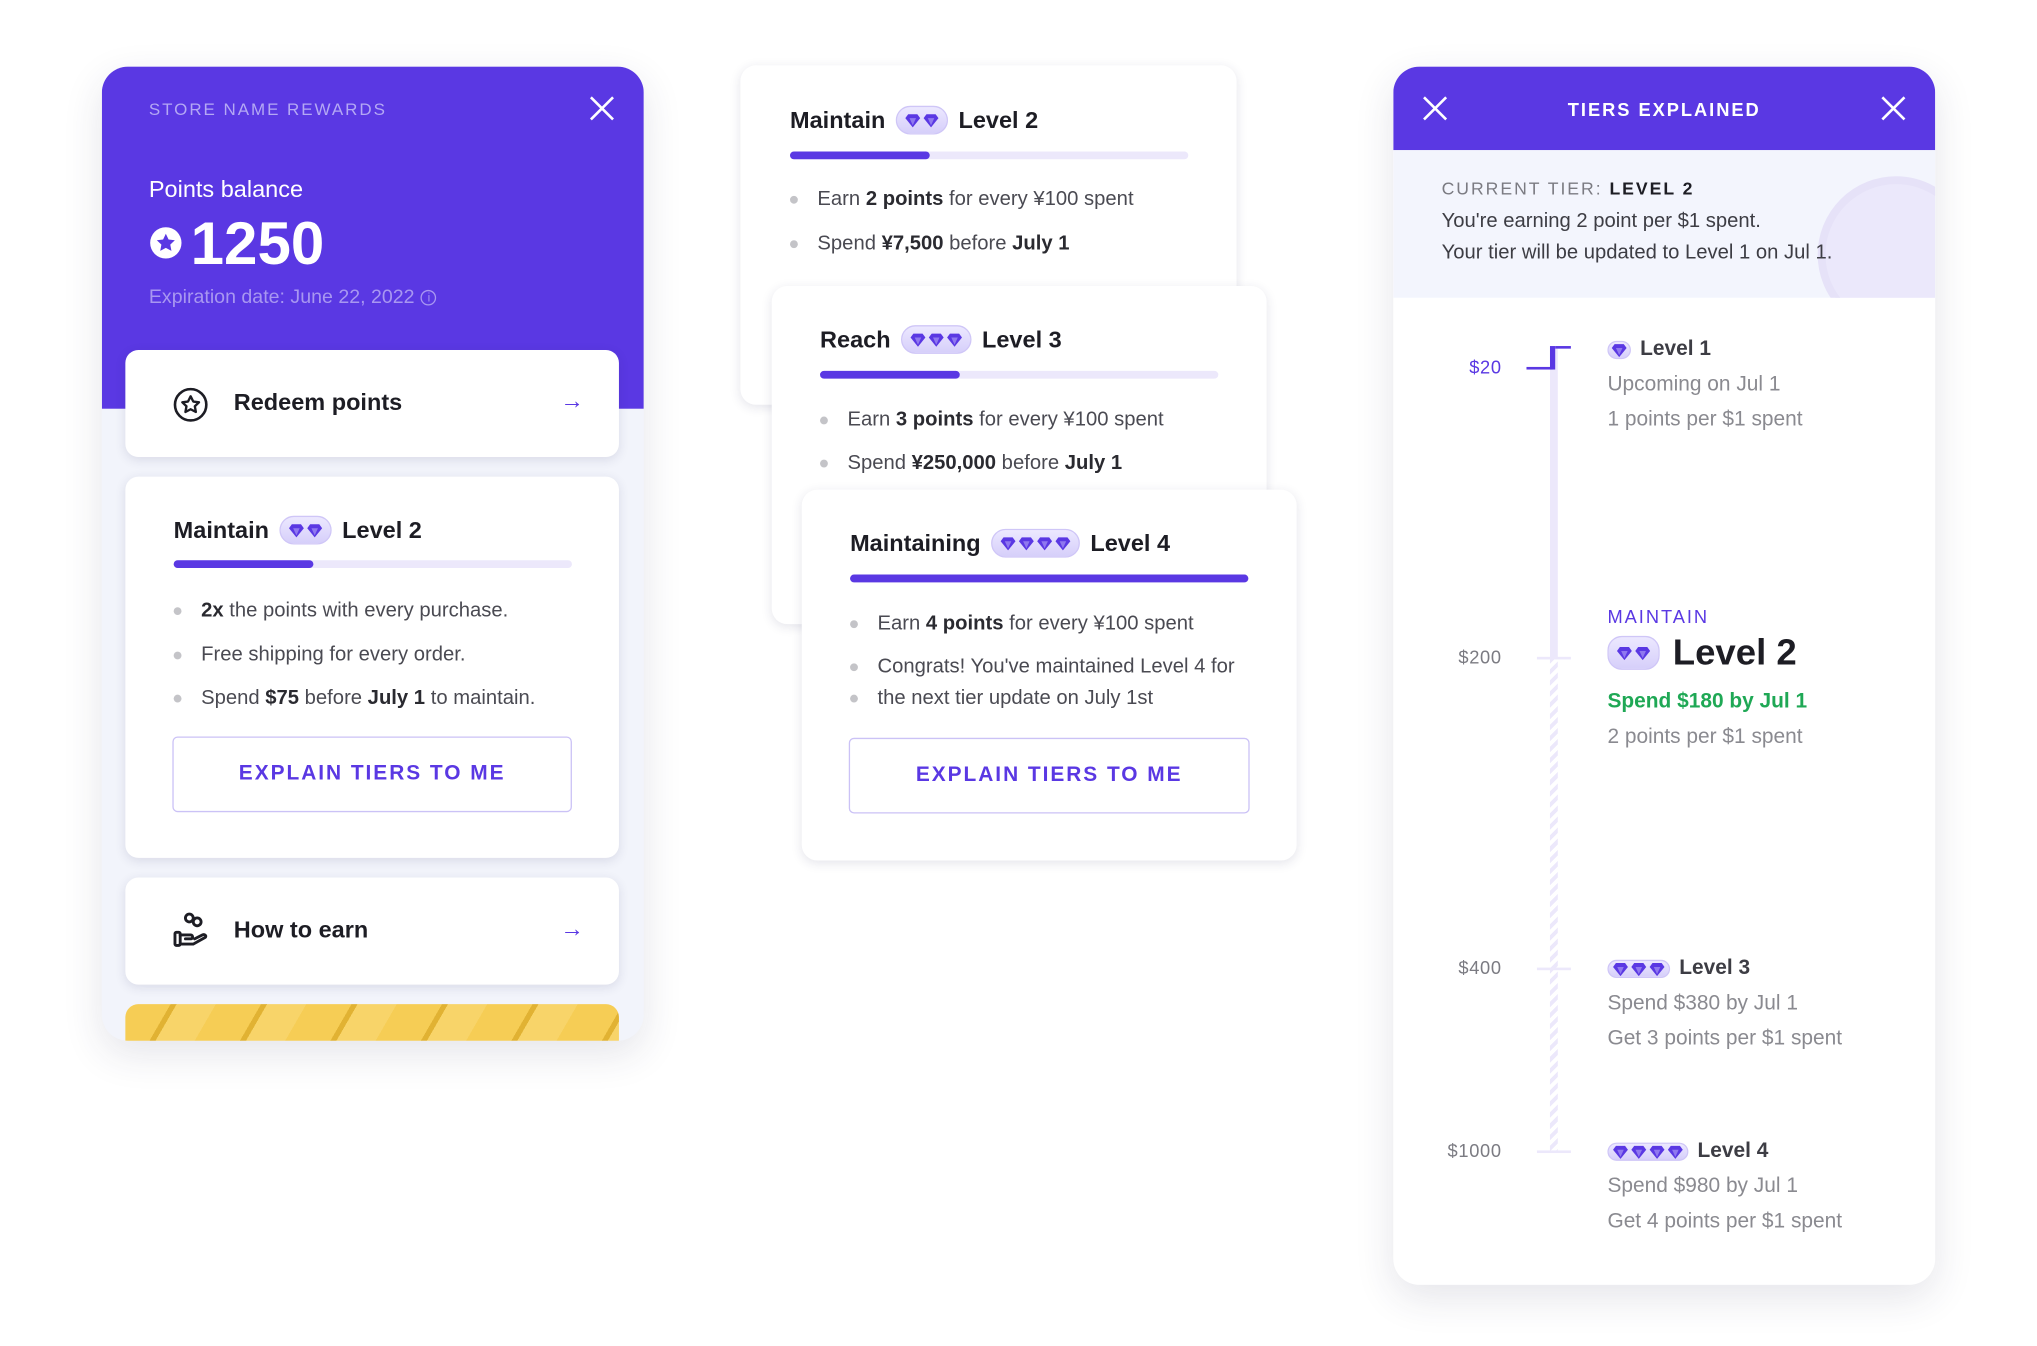 This screenshot has width=2037, height=1346. I want to click on tier-prefix: Reach, so click(855, 338).